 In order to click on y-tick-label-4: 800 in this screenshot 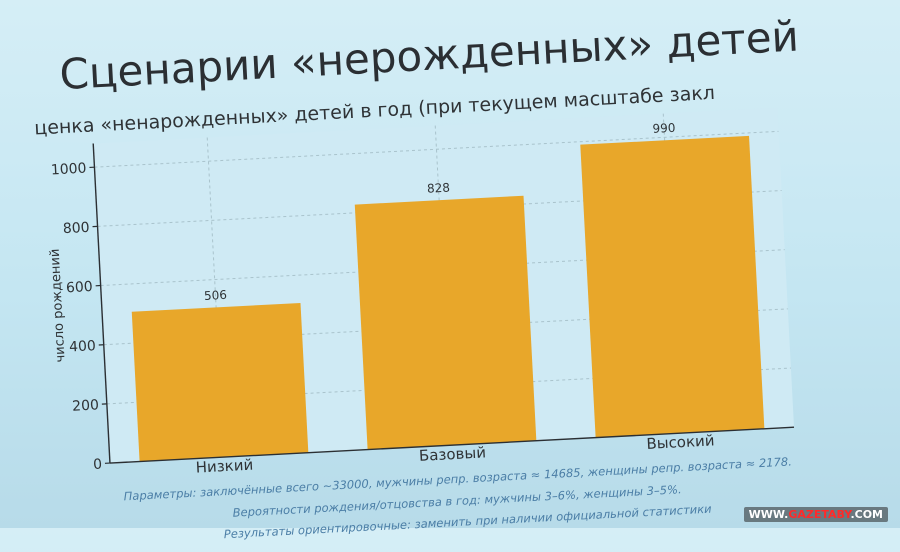, I will do `click(76, 228)`.